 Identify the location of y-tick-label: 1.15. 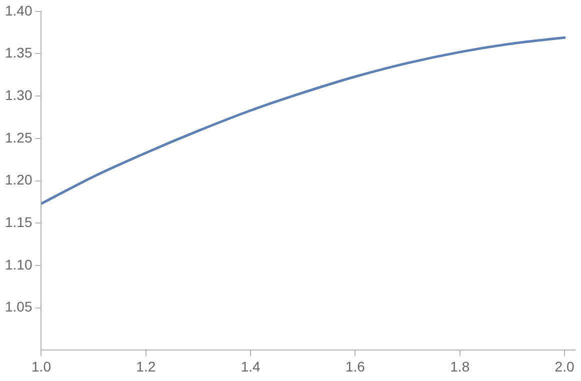
(18, 222).